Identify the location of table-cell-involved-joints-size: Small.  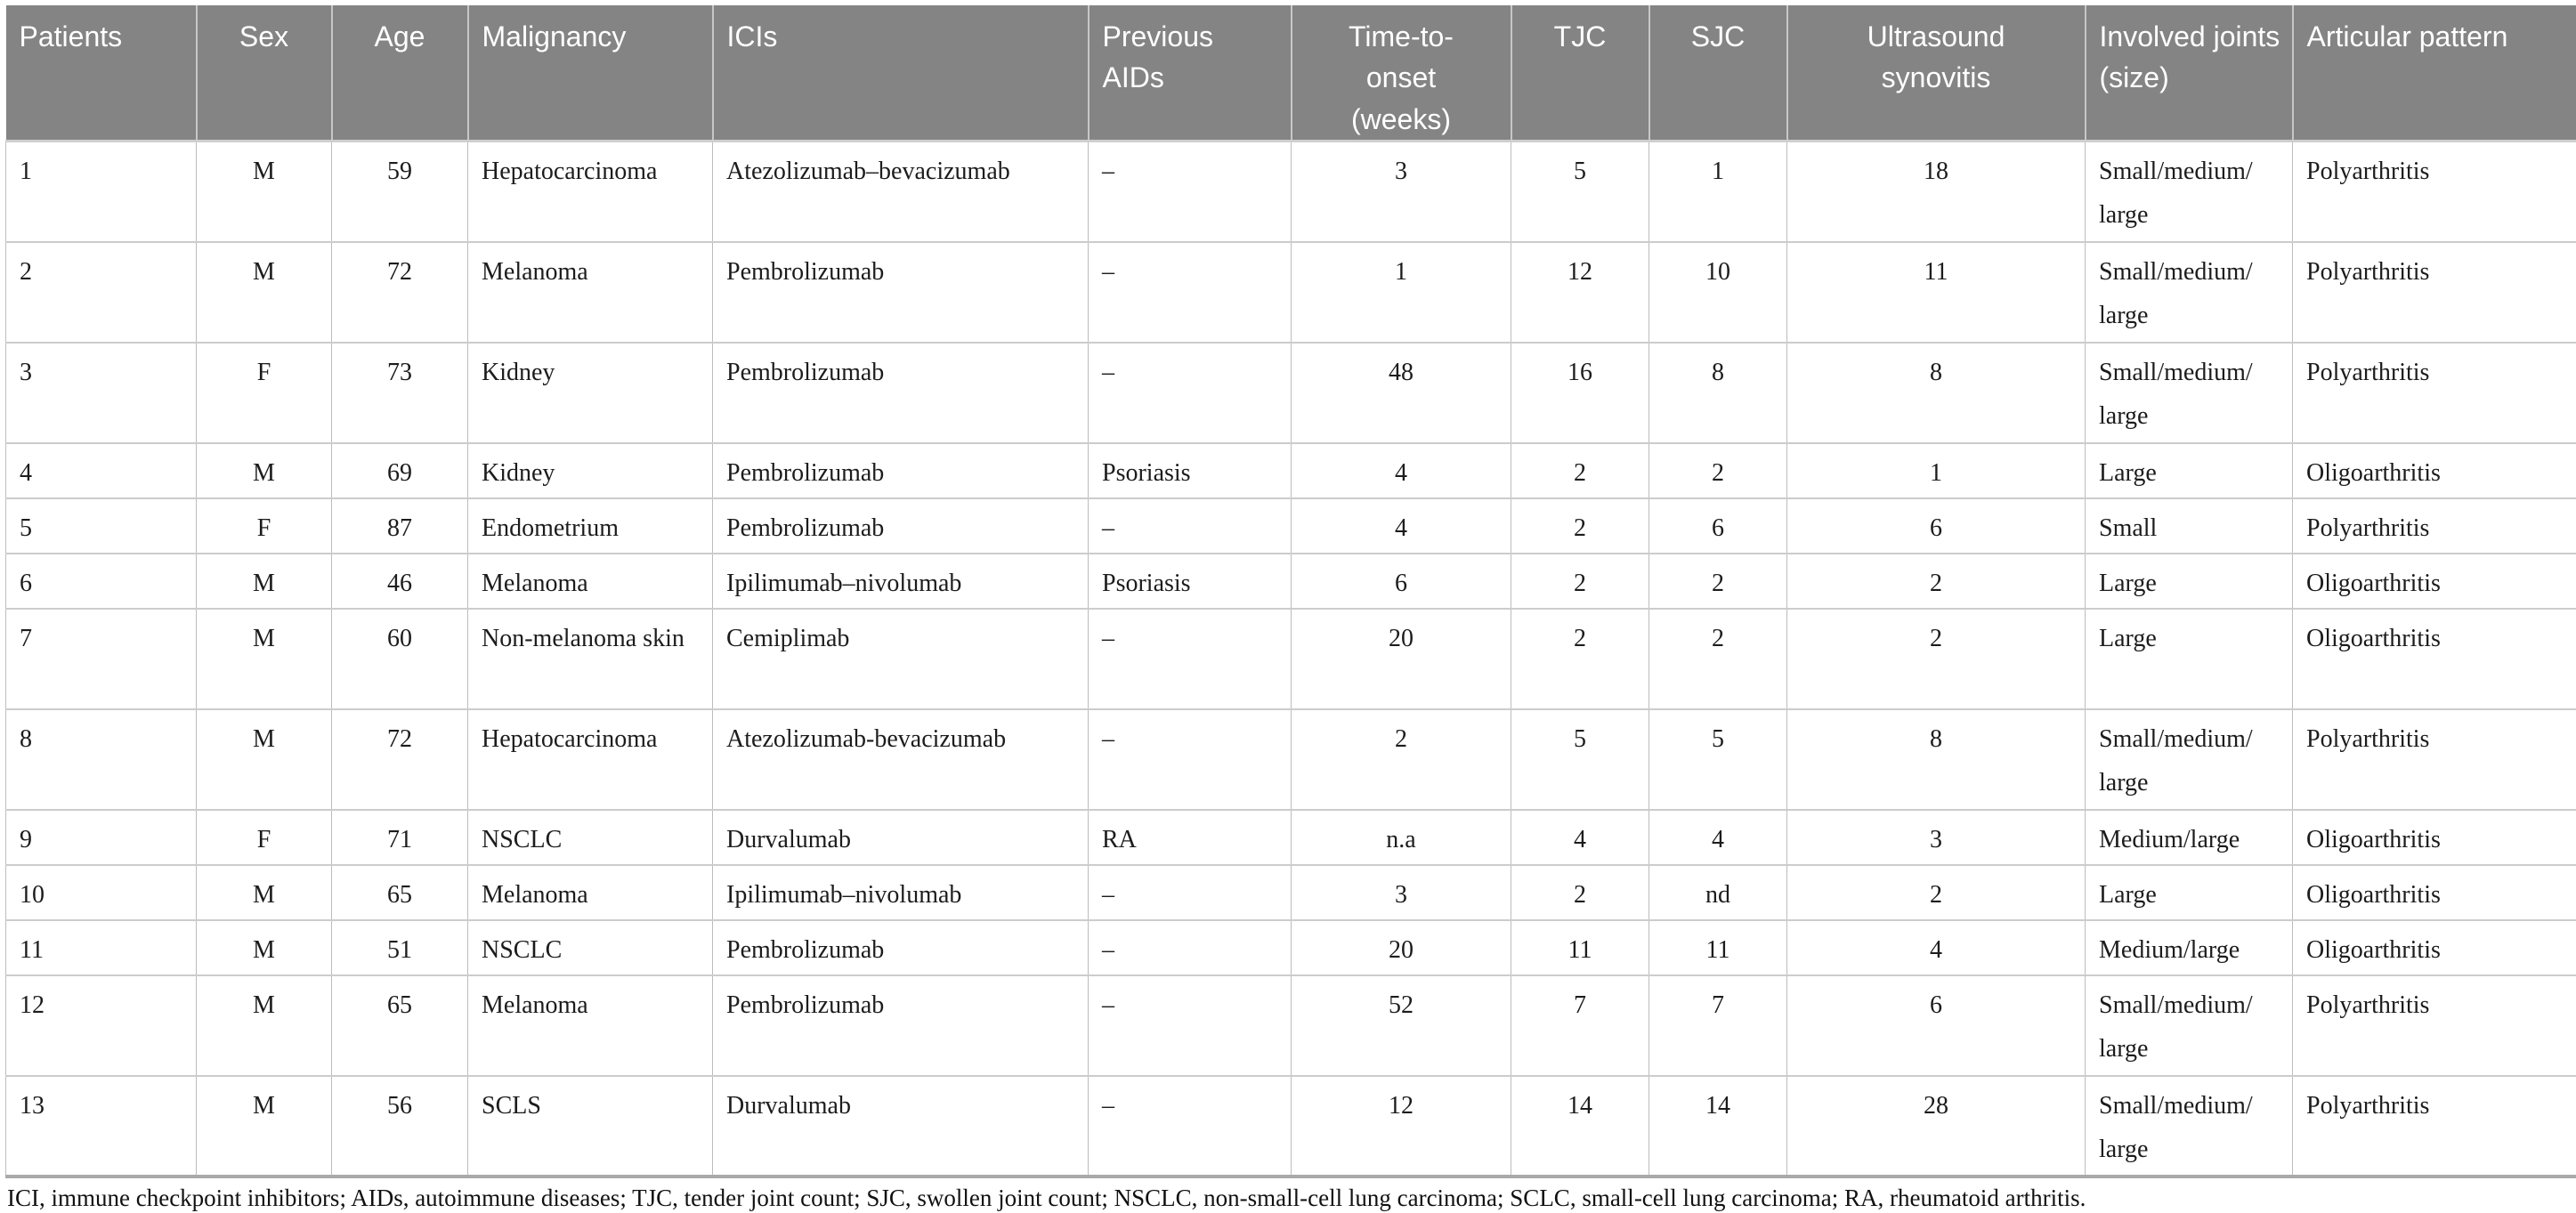
(2190, 526).